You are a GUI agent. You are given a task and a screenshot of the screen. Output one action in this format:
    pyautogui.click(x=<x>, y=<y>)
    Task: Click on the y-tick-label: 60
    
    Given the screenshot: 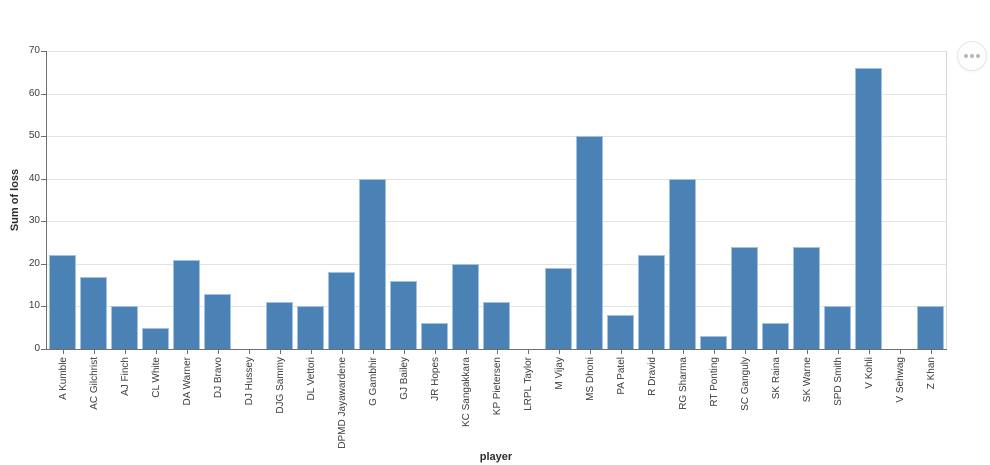 What is the action you would take?
    pyautogui.click(x=34, y=93)
    